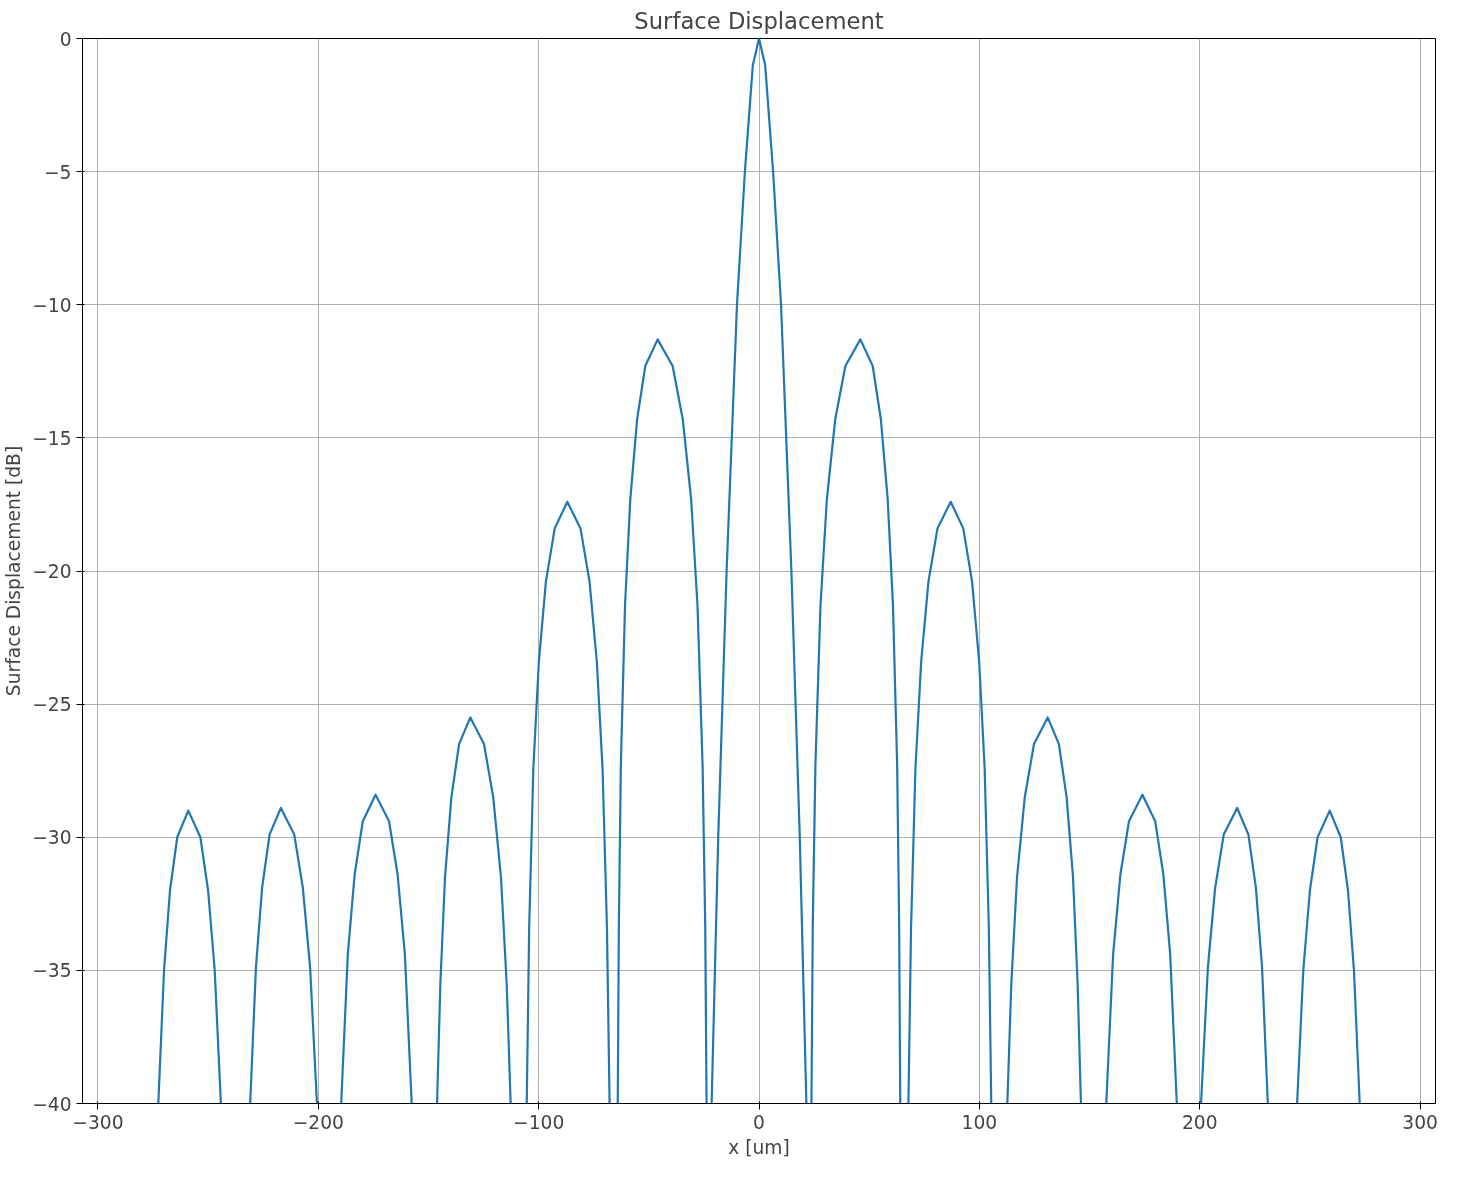 The width and height of the screenshot is (1484, 1195). Describe the element at coordinates (52, 438) in the screenshot. I see `y-tick-label: −15` at that location.